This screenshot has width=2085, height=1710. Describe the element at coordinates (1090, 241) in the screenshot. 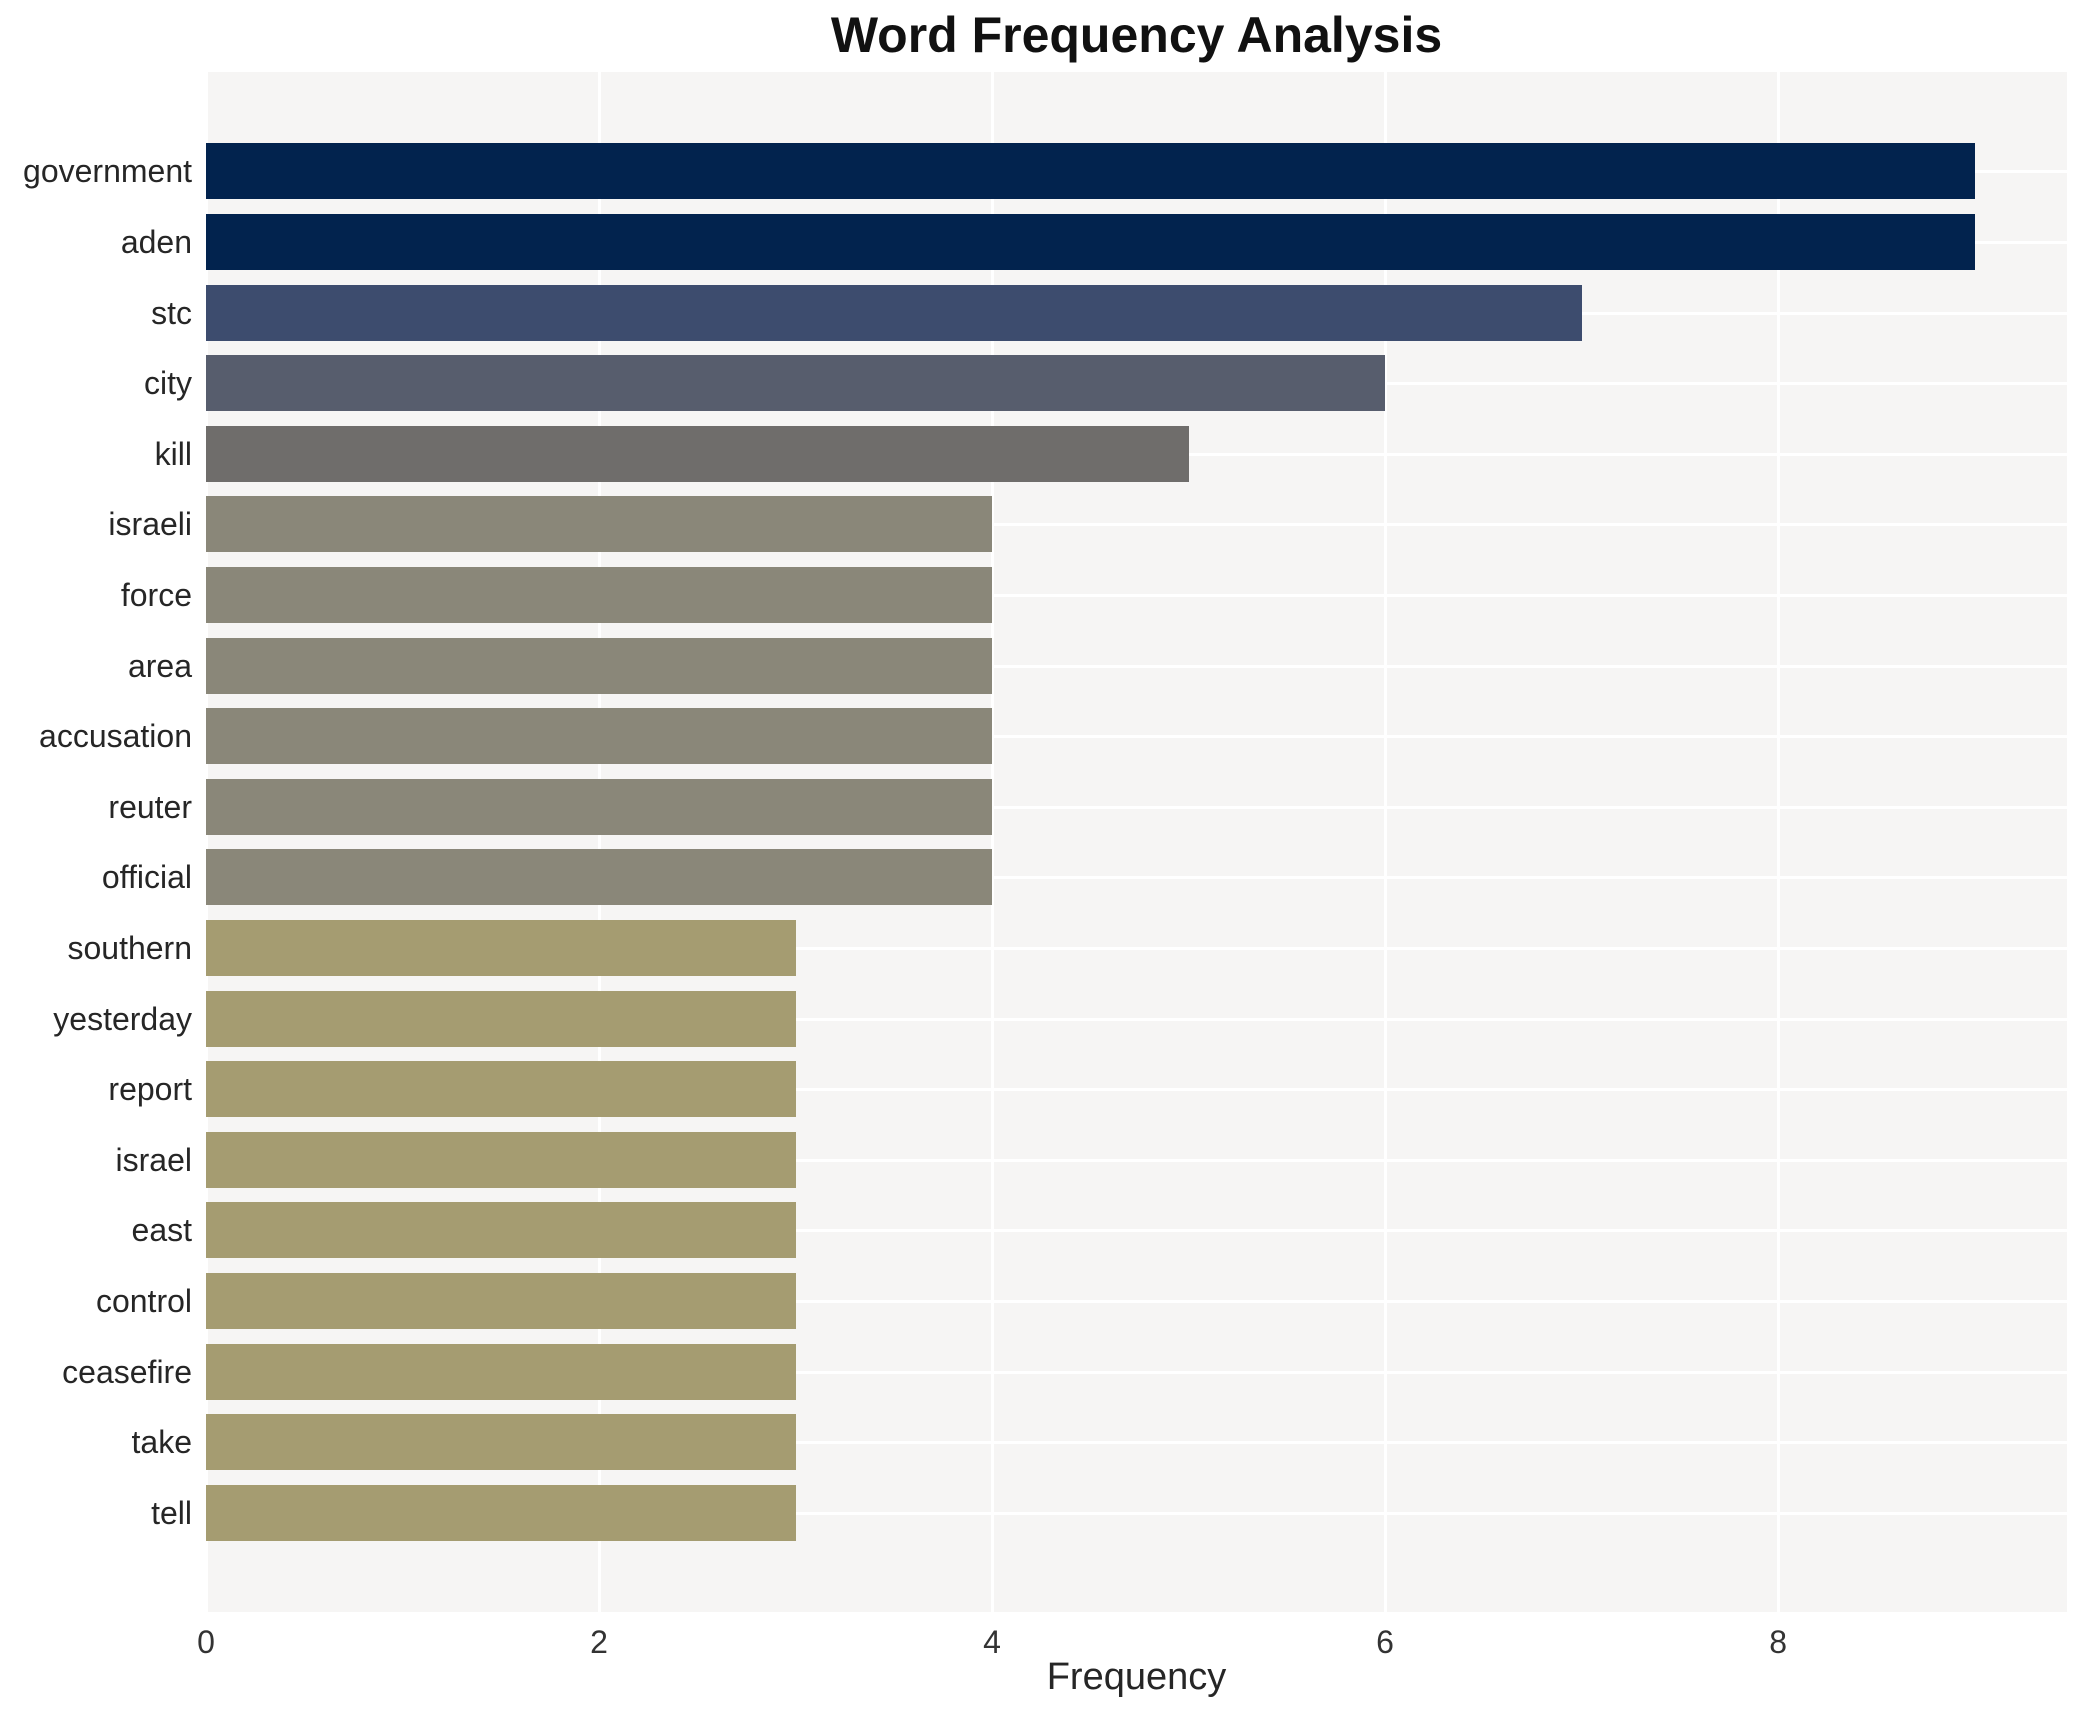

I see `bar-aden` at that location.